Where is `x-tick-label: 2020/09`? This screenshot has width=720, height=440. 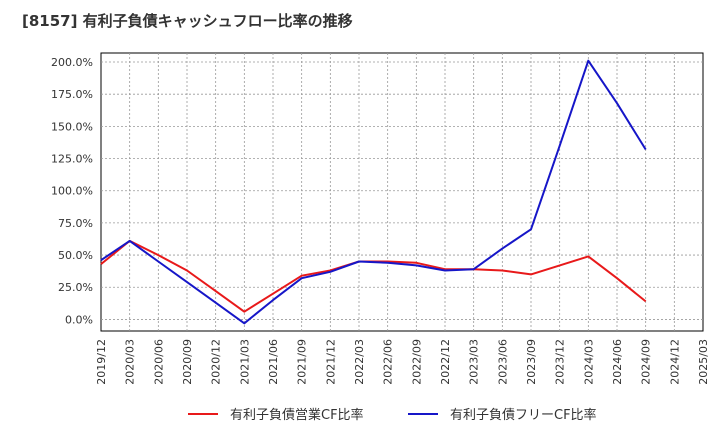 x-tick-label: 2020/09 is located at coordinates (187, 362).